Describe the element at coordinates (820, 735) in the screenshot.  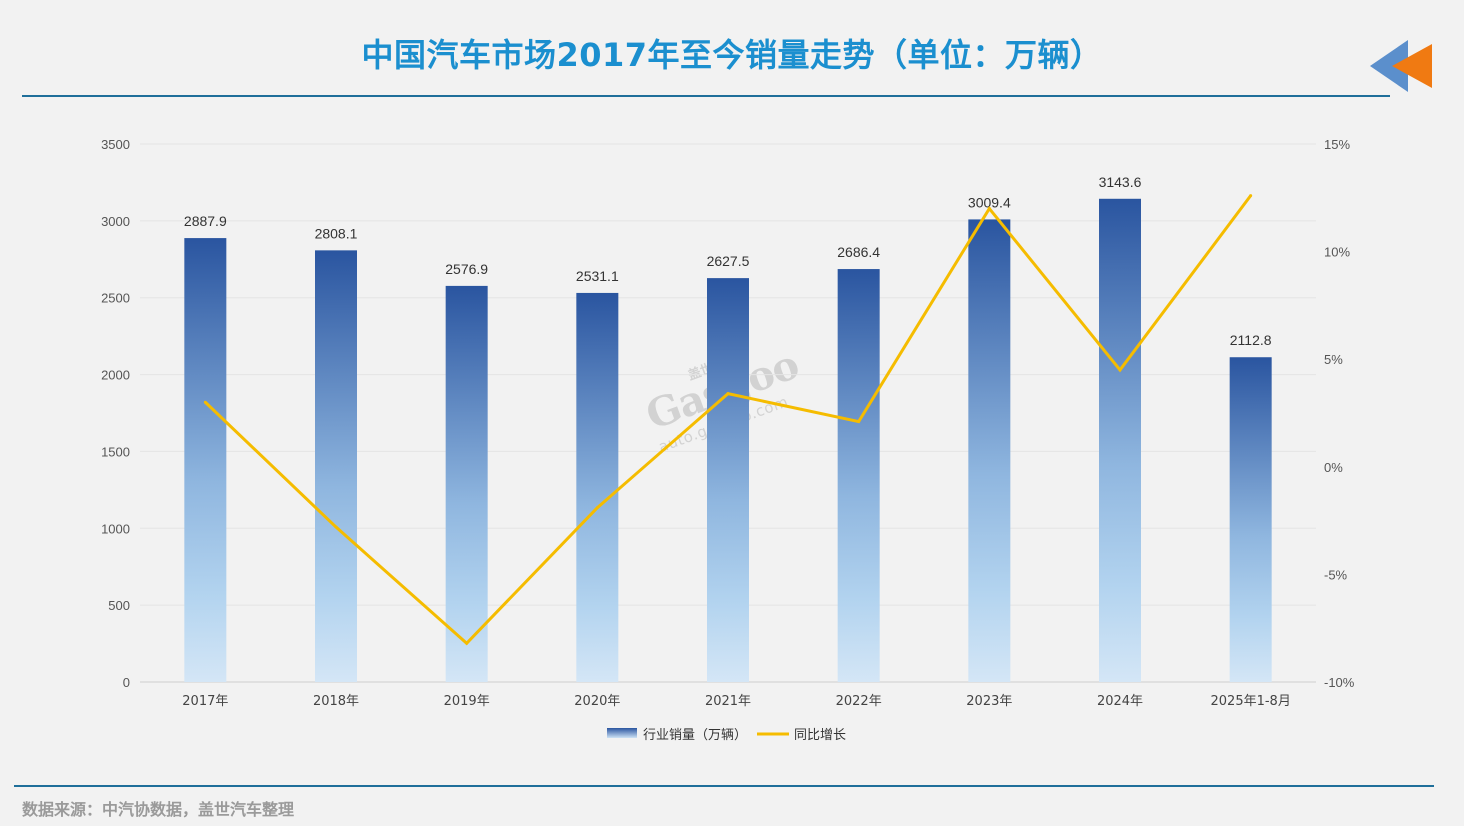
I see `legend-line-label: 同比增长` at that location.